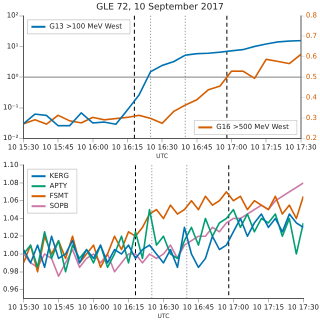 The width and height of the screenshot is (320, 320). What do you see at coordinates (160, 7) in the screenshot?
I see `chart-title: GLE 72, 10 September 2017` at bounding box center [160, 7].